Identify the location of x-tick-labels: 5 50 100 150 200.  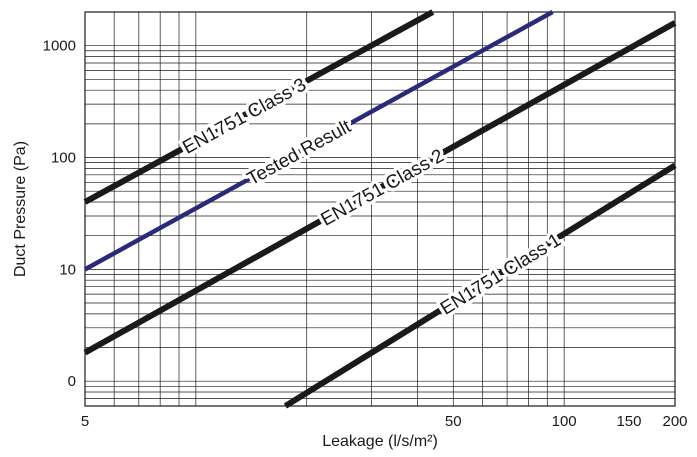
(384, 421).